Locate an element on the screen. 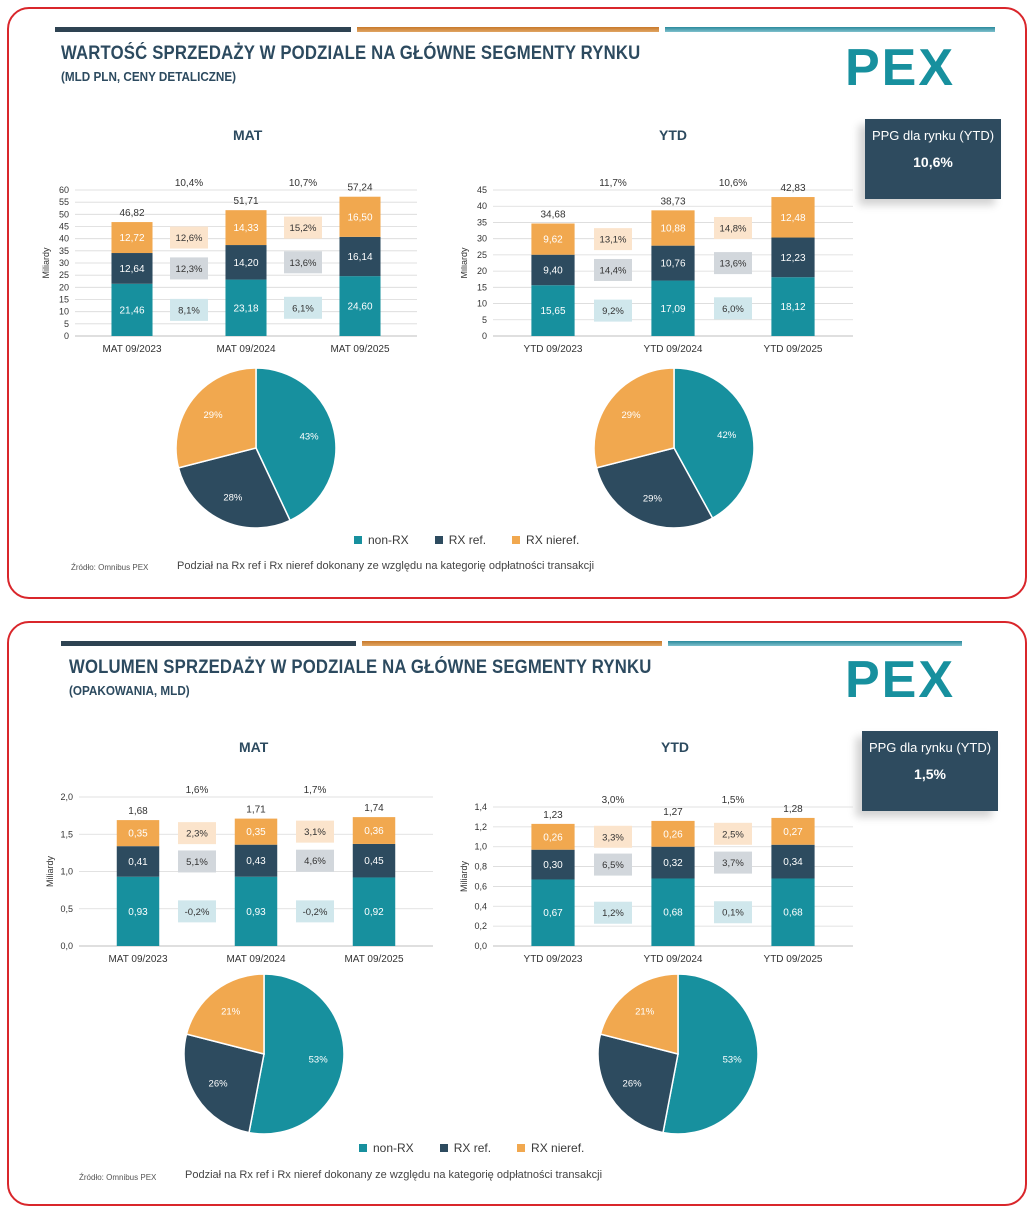  bar-total-label: 1,23 is located at coordinates (553, 815).